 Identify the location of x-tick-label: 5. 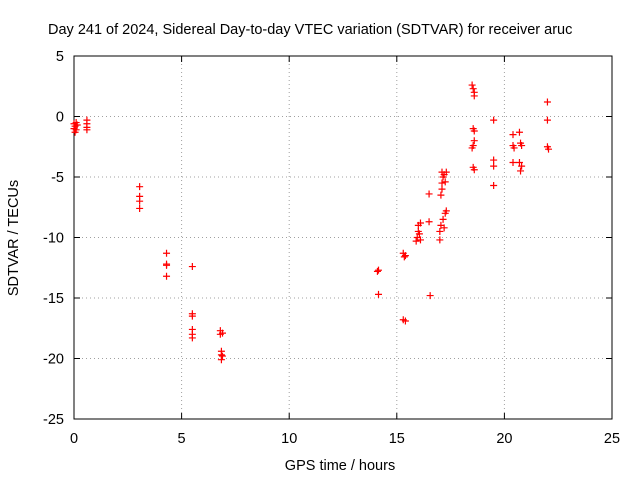
(182, 439).